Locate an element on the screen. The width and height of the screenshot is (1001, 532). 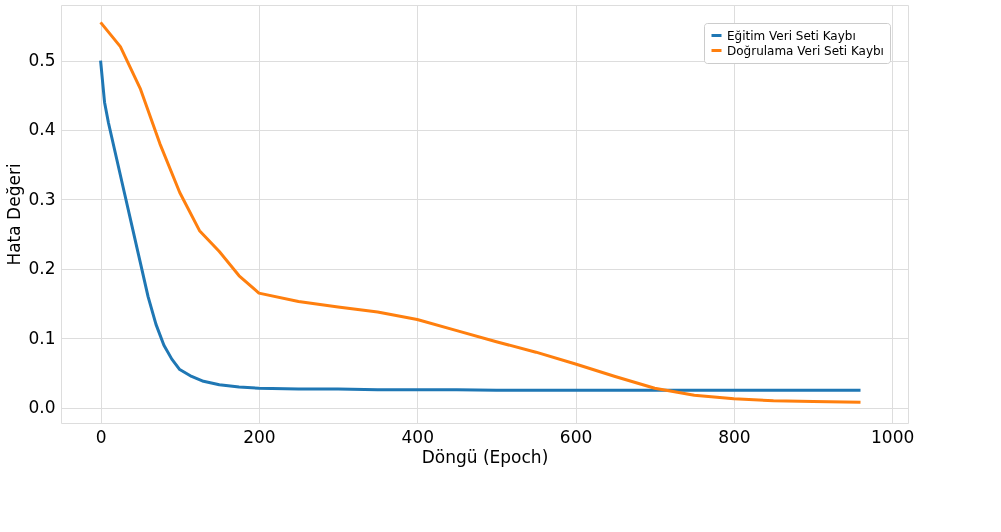
legend-label: Doğrulama Veri Seti Kaybı is located at coordinates (805, 50).